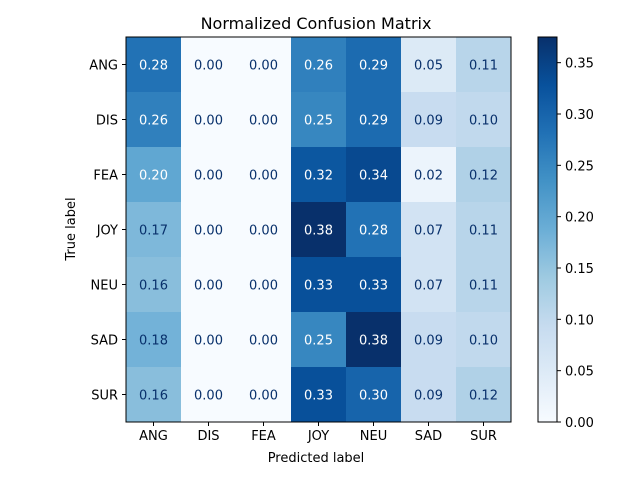 The height and width of the screenshot is (480, 640). I want to click on cell-neu-fea, so click(264, 285).